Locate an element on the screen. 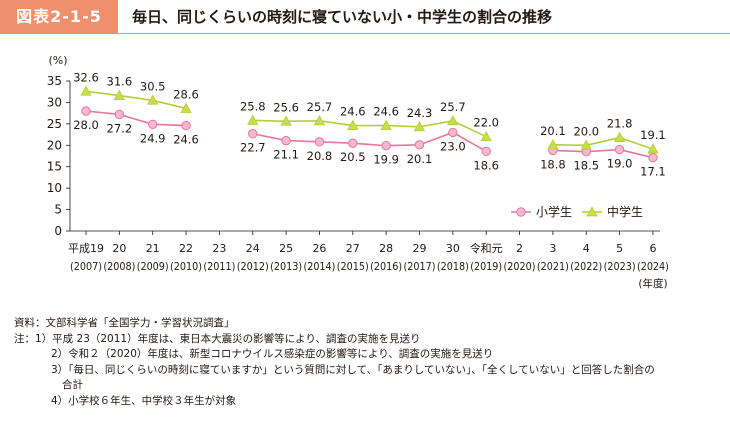  x-tick-label: 25 is located at coordinates (286, 248).